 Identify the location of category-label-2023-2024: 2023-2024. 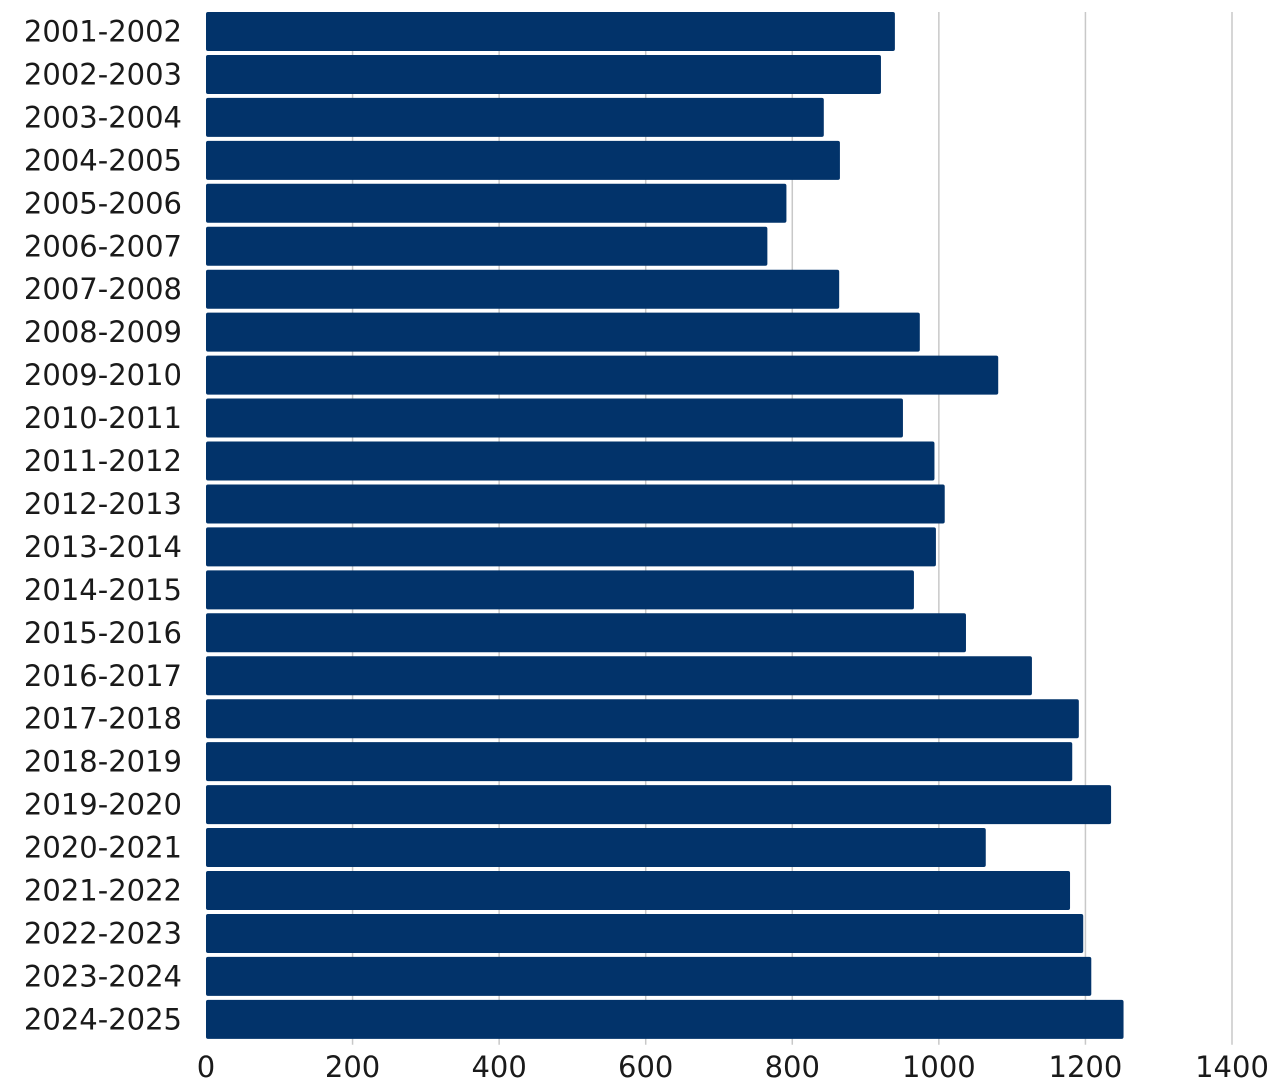
(103, 976).